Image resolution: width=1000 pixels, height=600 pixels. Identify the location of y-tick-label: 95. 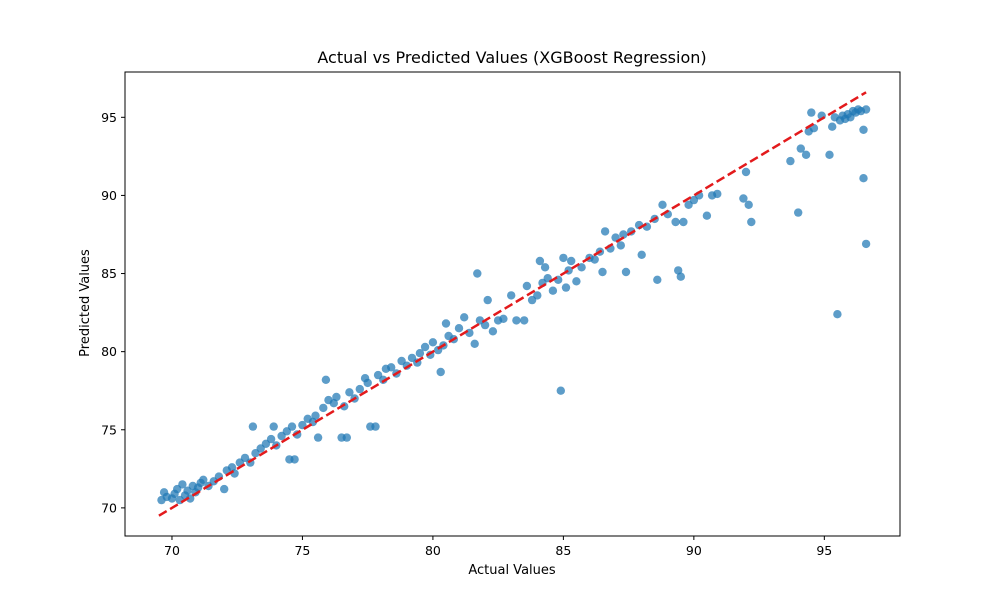
(109, 117).